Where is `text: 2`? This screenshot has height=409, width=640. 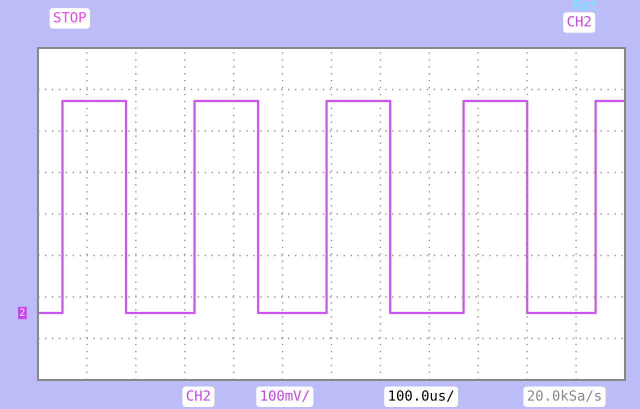
text: 2 is located at coordinates (22, 312).